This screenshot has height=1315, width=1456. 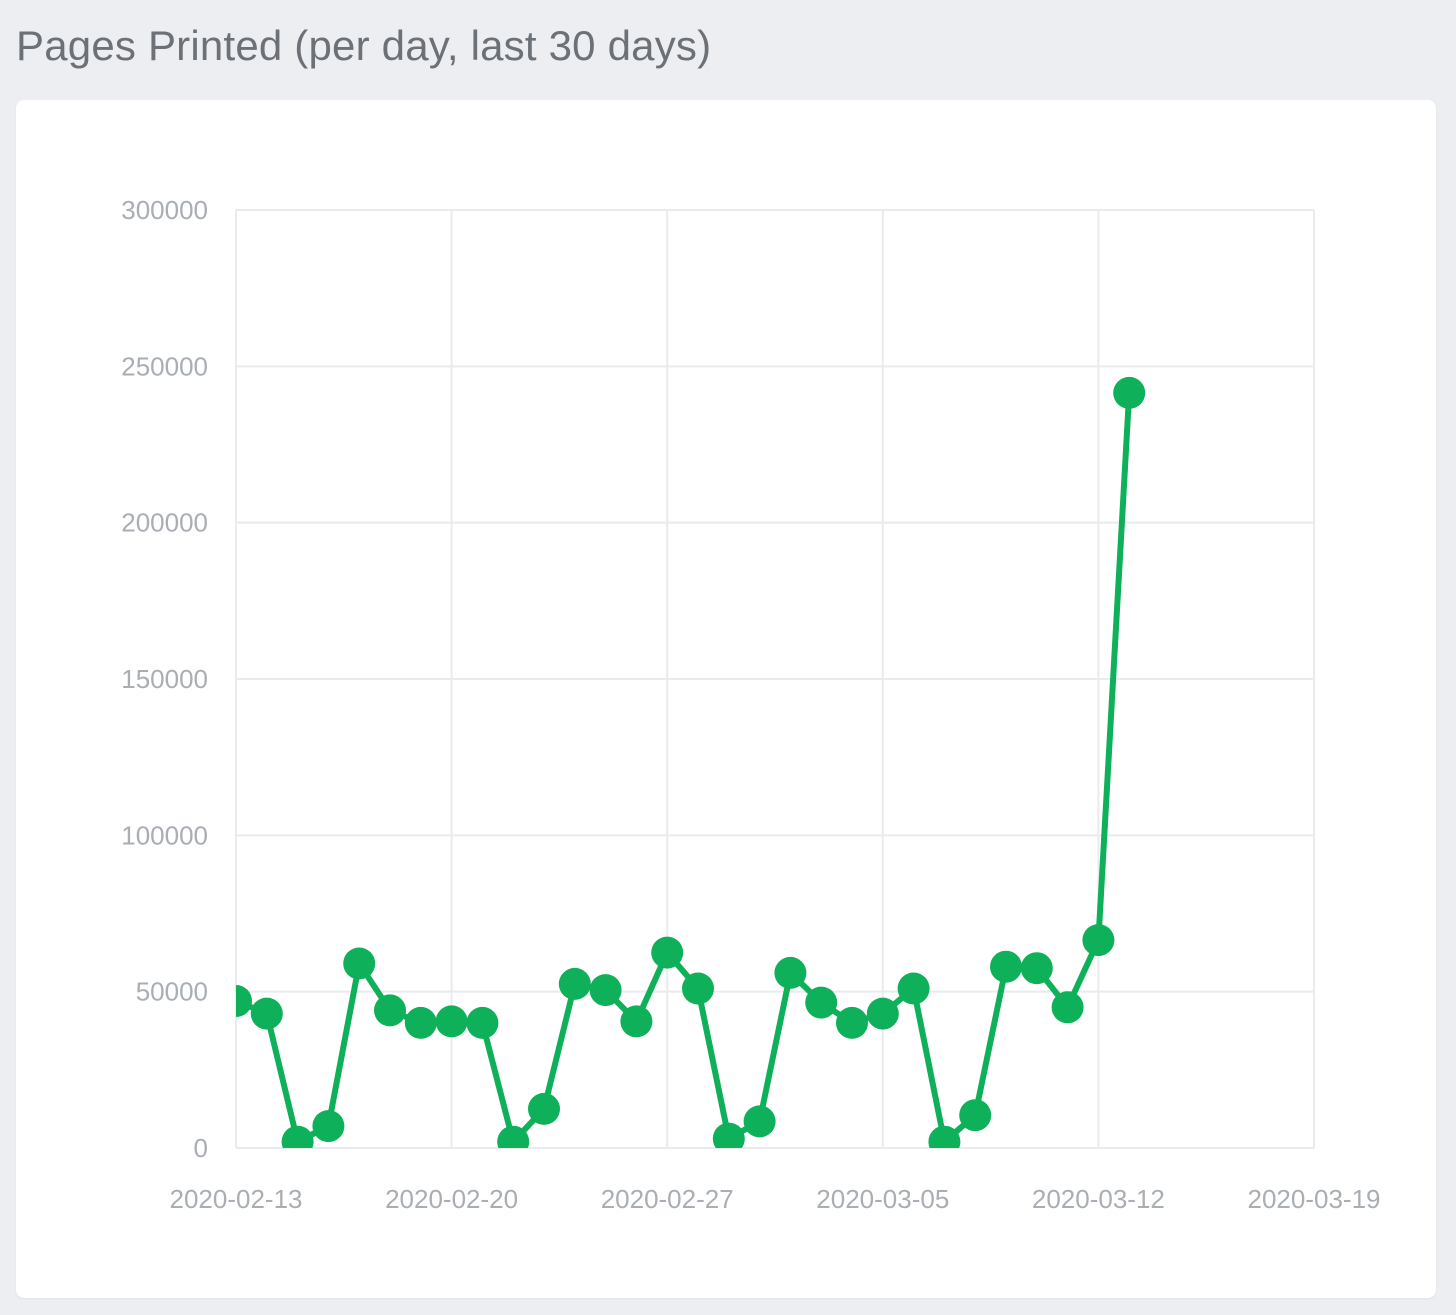 What do you see at coordinates (172, 992) in the screenshot?
I see `y-tick-label: 50000` at bounding box center [172, 992].